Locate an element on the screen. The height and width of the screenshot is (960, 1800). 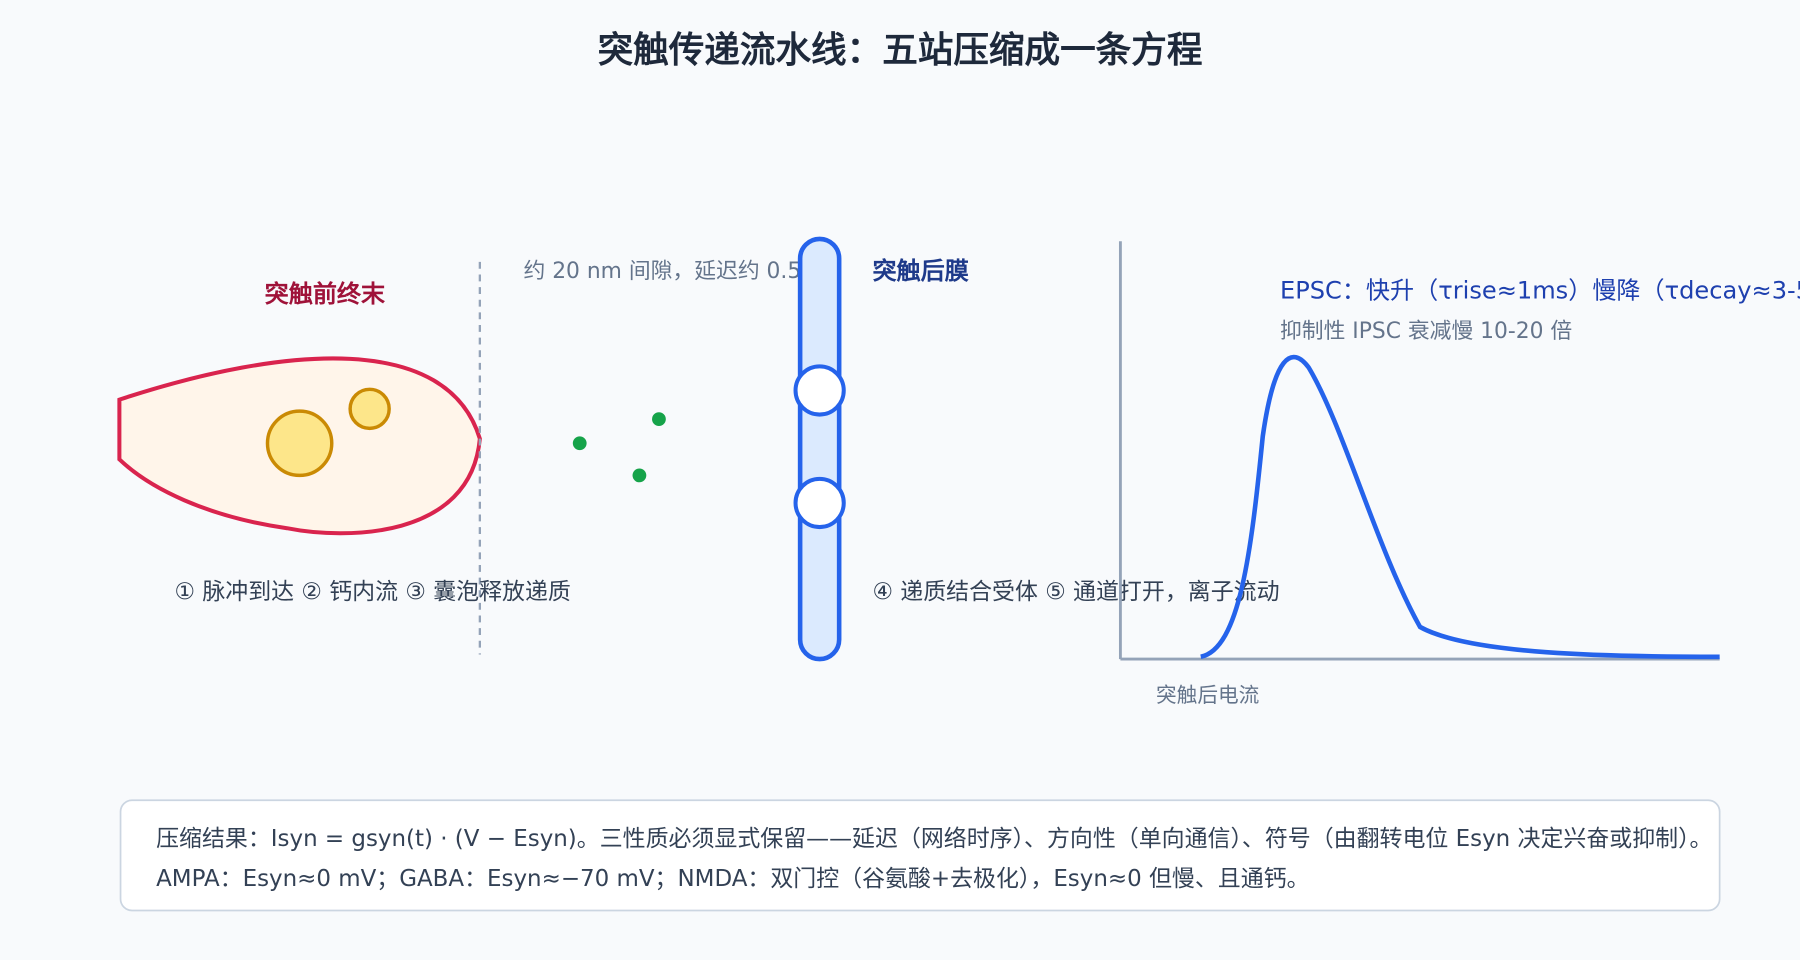
postsynaptic-label: 突触后膜 is located at coordinates (920, 271).